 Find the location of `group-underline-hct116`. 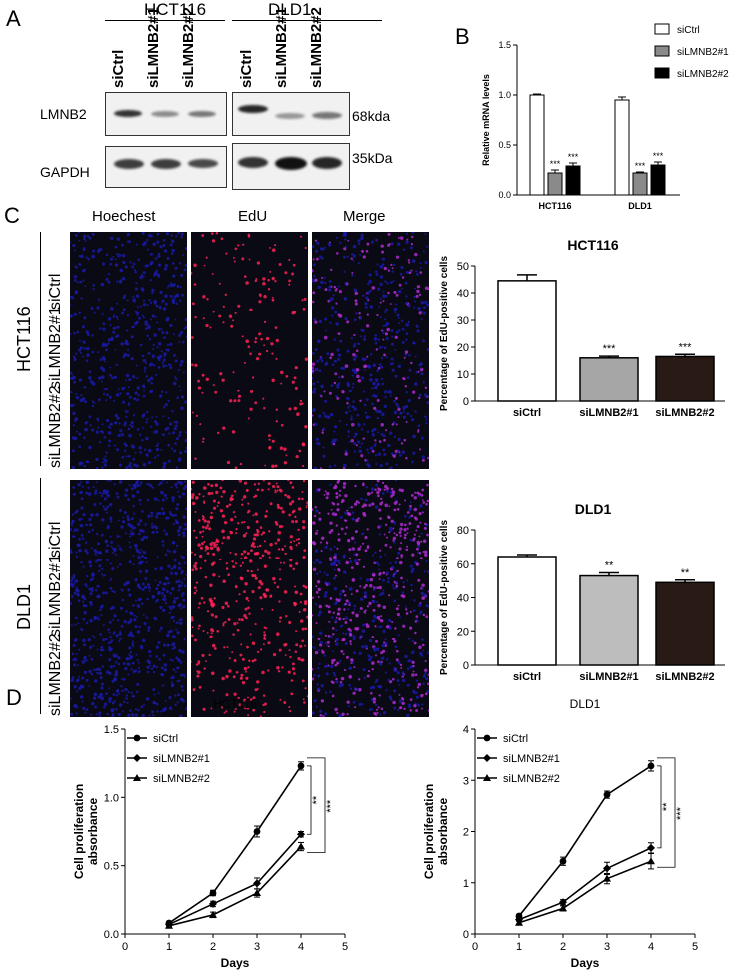

group-underline-hct116 is located at coordinates (165, 20).